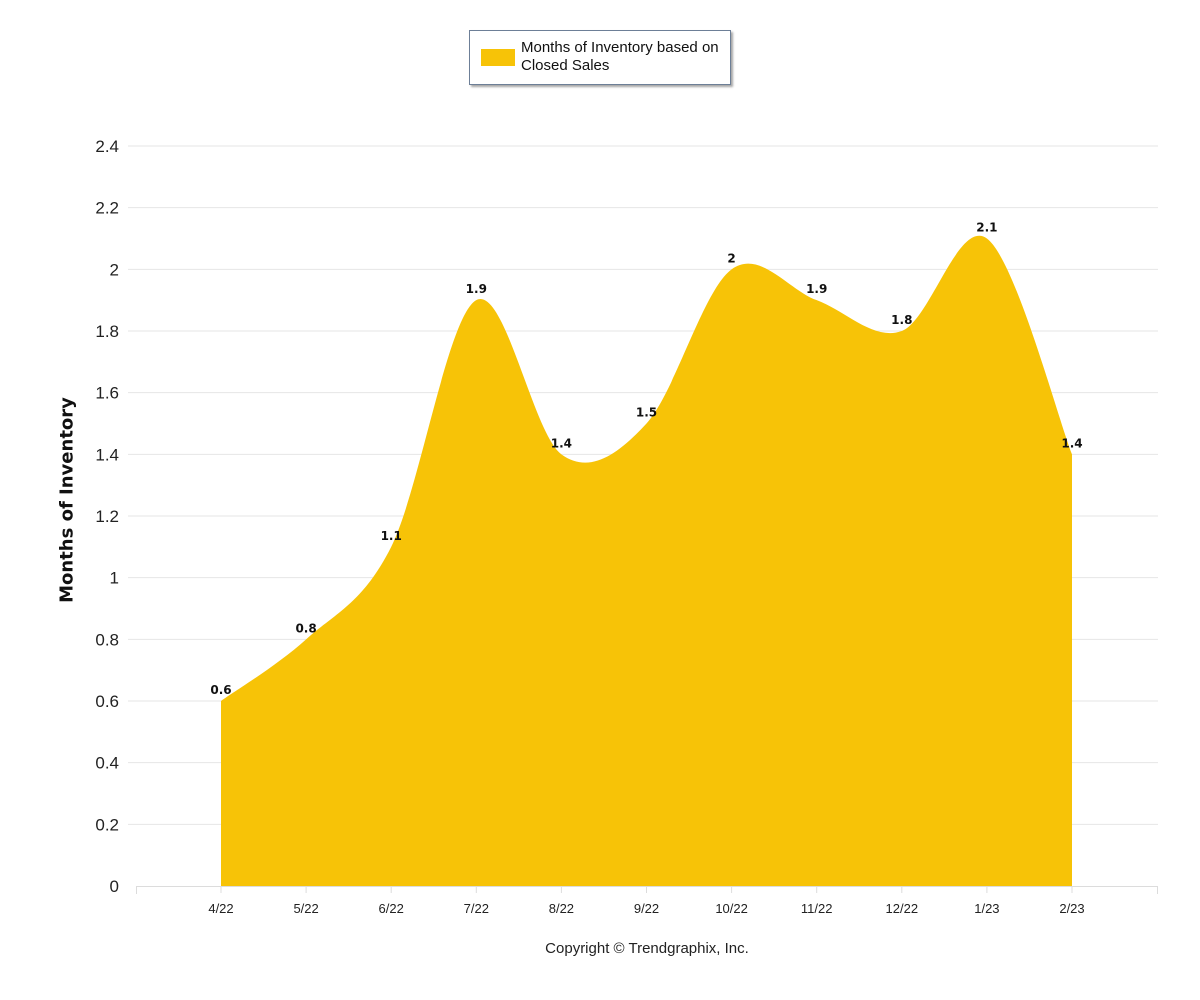  Describe the element at coordinates (391, 908) in the screenshot. I see `x-tick-label: 6/22` at that location.